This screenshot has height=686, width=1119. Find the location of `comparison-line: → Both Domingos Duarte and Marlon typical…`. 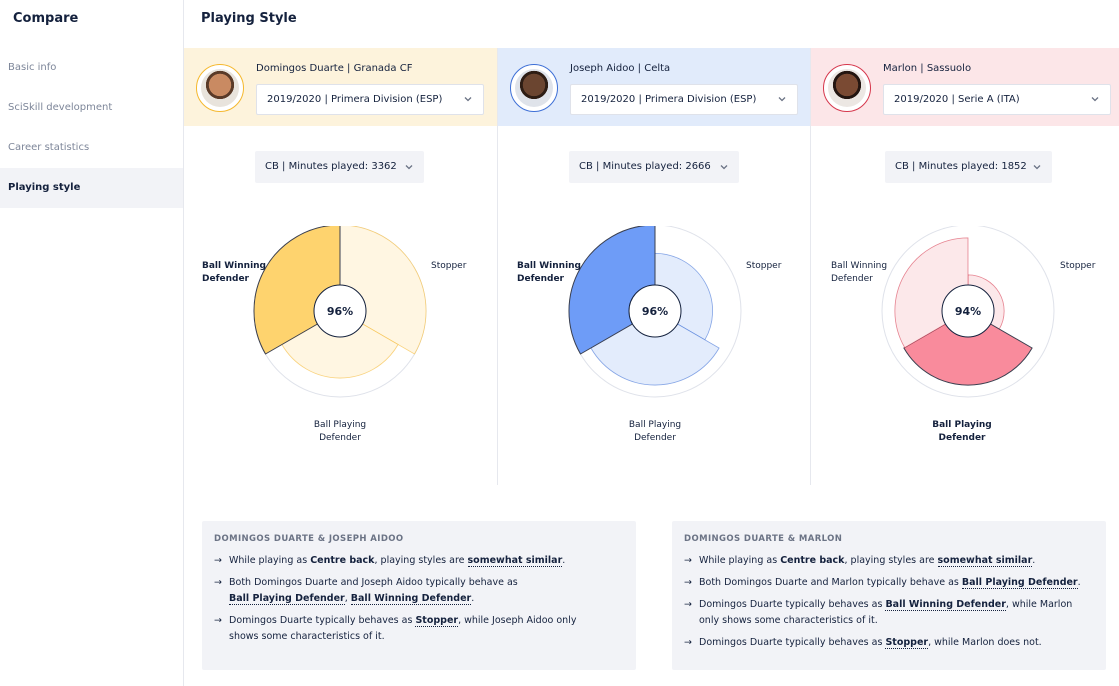

comparison-line: → Both Domingos Duarte and Marlon typical… is located at coordinates (889, 583).